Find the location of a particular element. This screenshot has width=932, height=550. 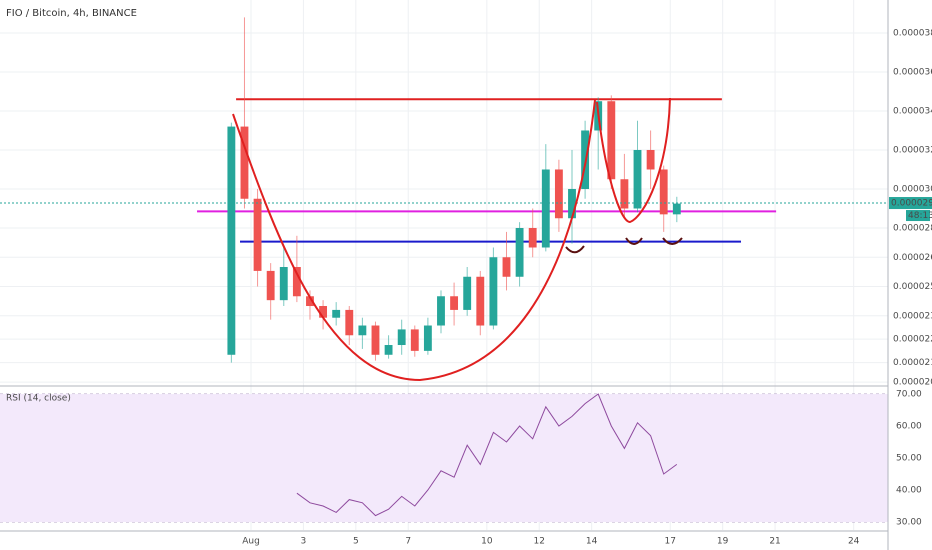

chart-title: FIO / Bitcoin, 4h, BINANCE is located at coordinates (71, 13).